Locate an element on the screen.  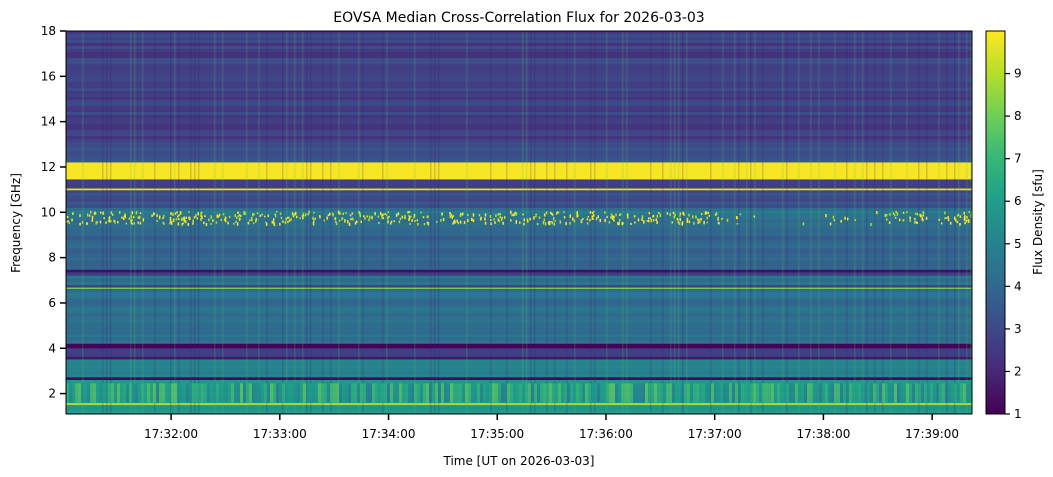
y-tick-label-3: 8 is located at coordinates (52, 258).